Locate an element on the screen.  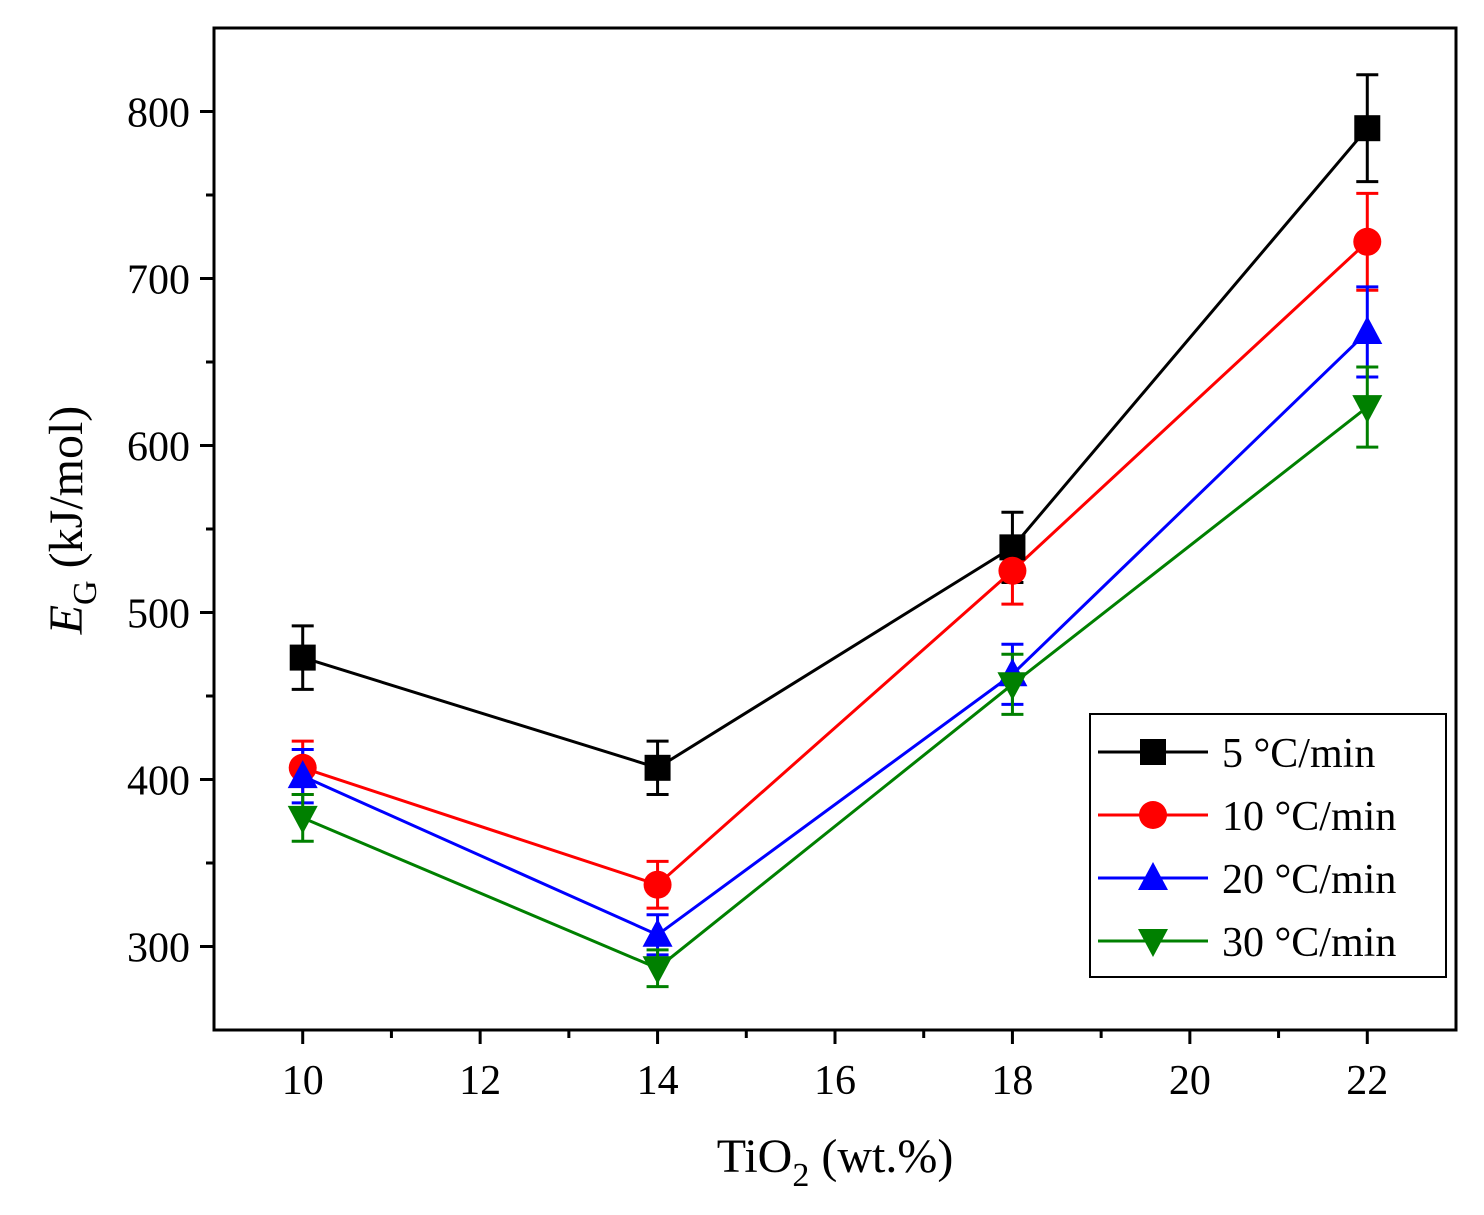
x-tick-label-4: 18 is located at coordinates (1012, 1081).